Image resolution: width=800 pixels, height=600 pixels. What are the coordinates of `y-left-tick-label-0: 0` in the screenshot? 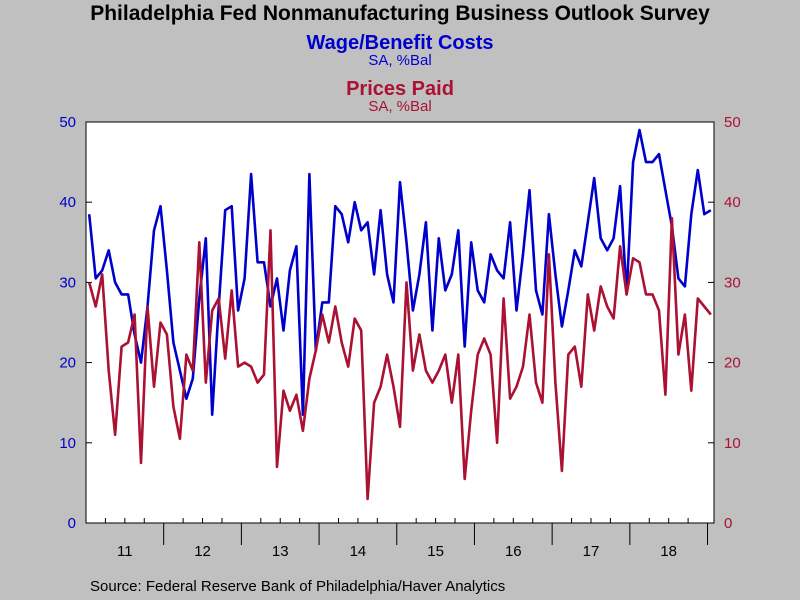 It's located at (72, 523).